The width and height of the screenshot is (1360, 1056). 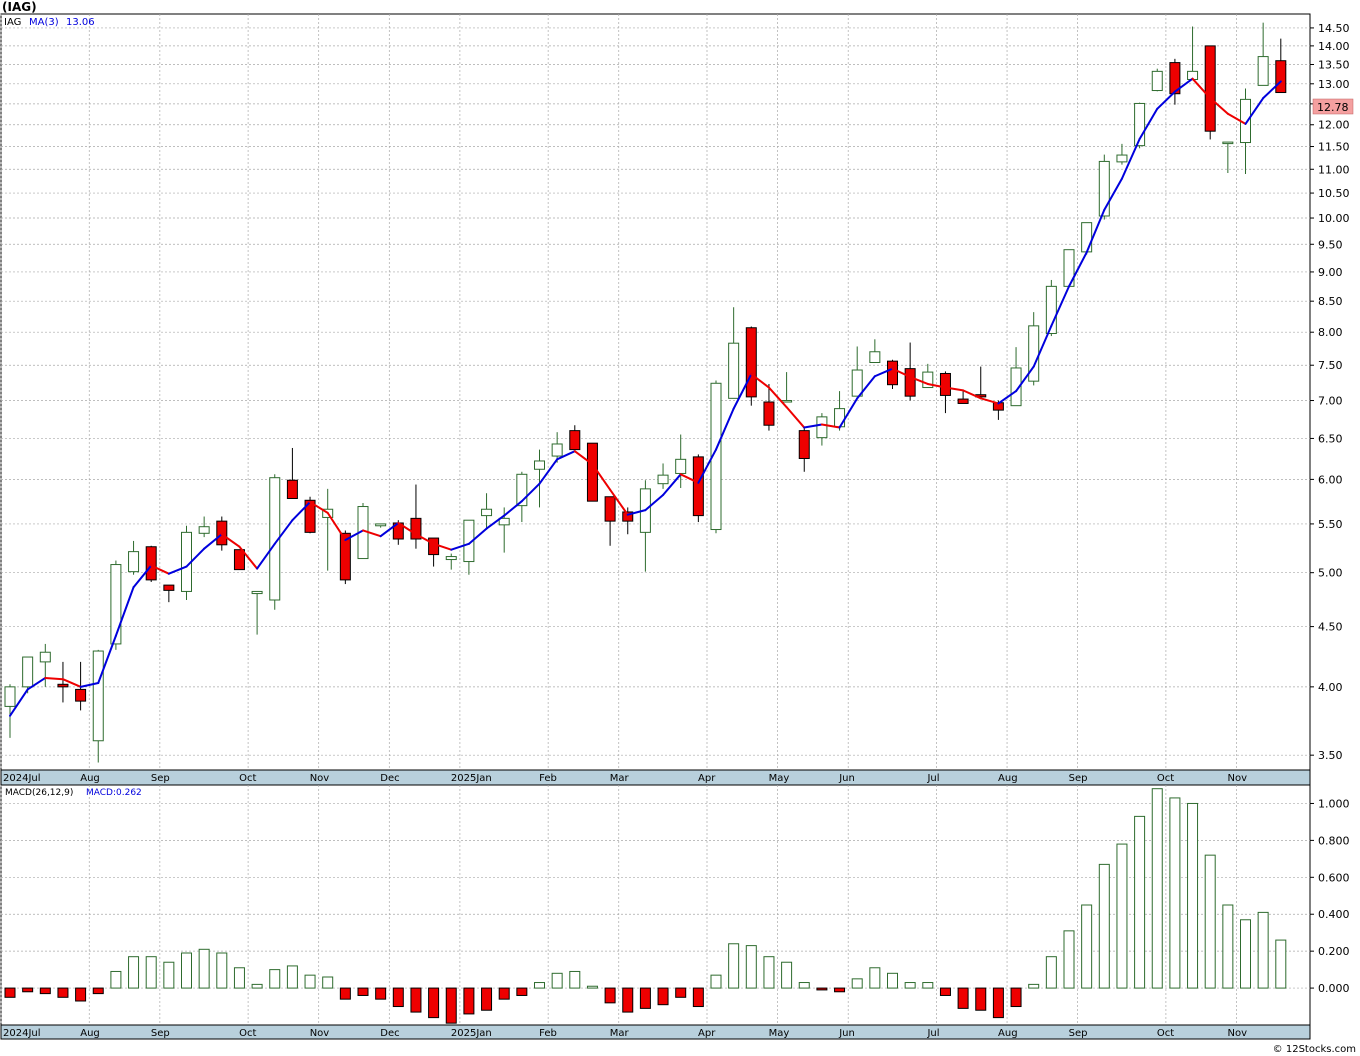 I want to click on macd-y-tick-label: 0.800, so click(x=1334, y=840).